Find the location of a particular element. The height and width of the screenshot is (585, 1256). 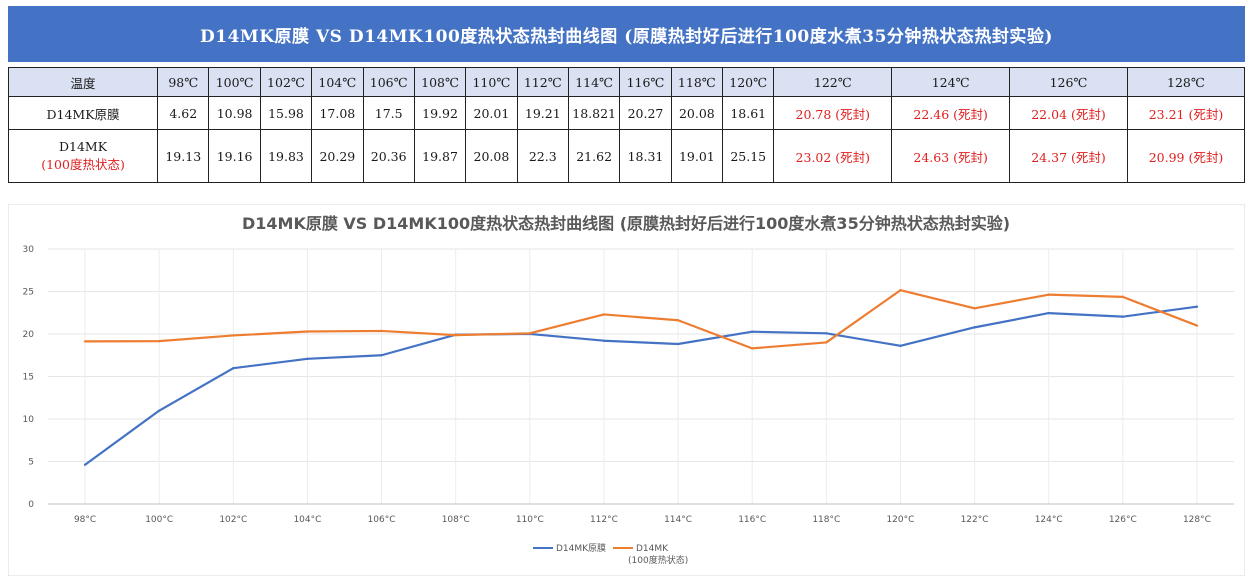

table-cell: 19.21 is located at coordinates (542, 113).